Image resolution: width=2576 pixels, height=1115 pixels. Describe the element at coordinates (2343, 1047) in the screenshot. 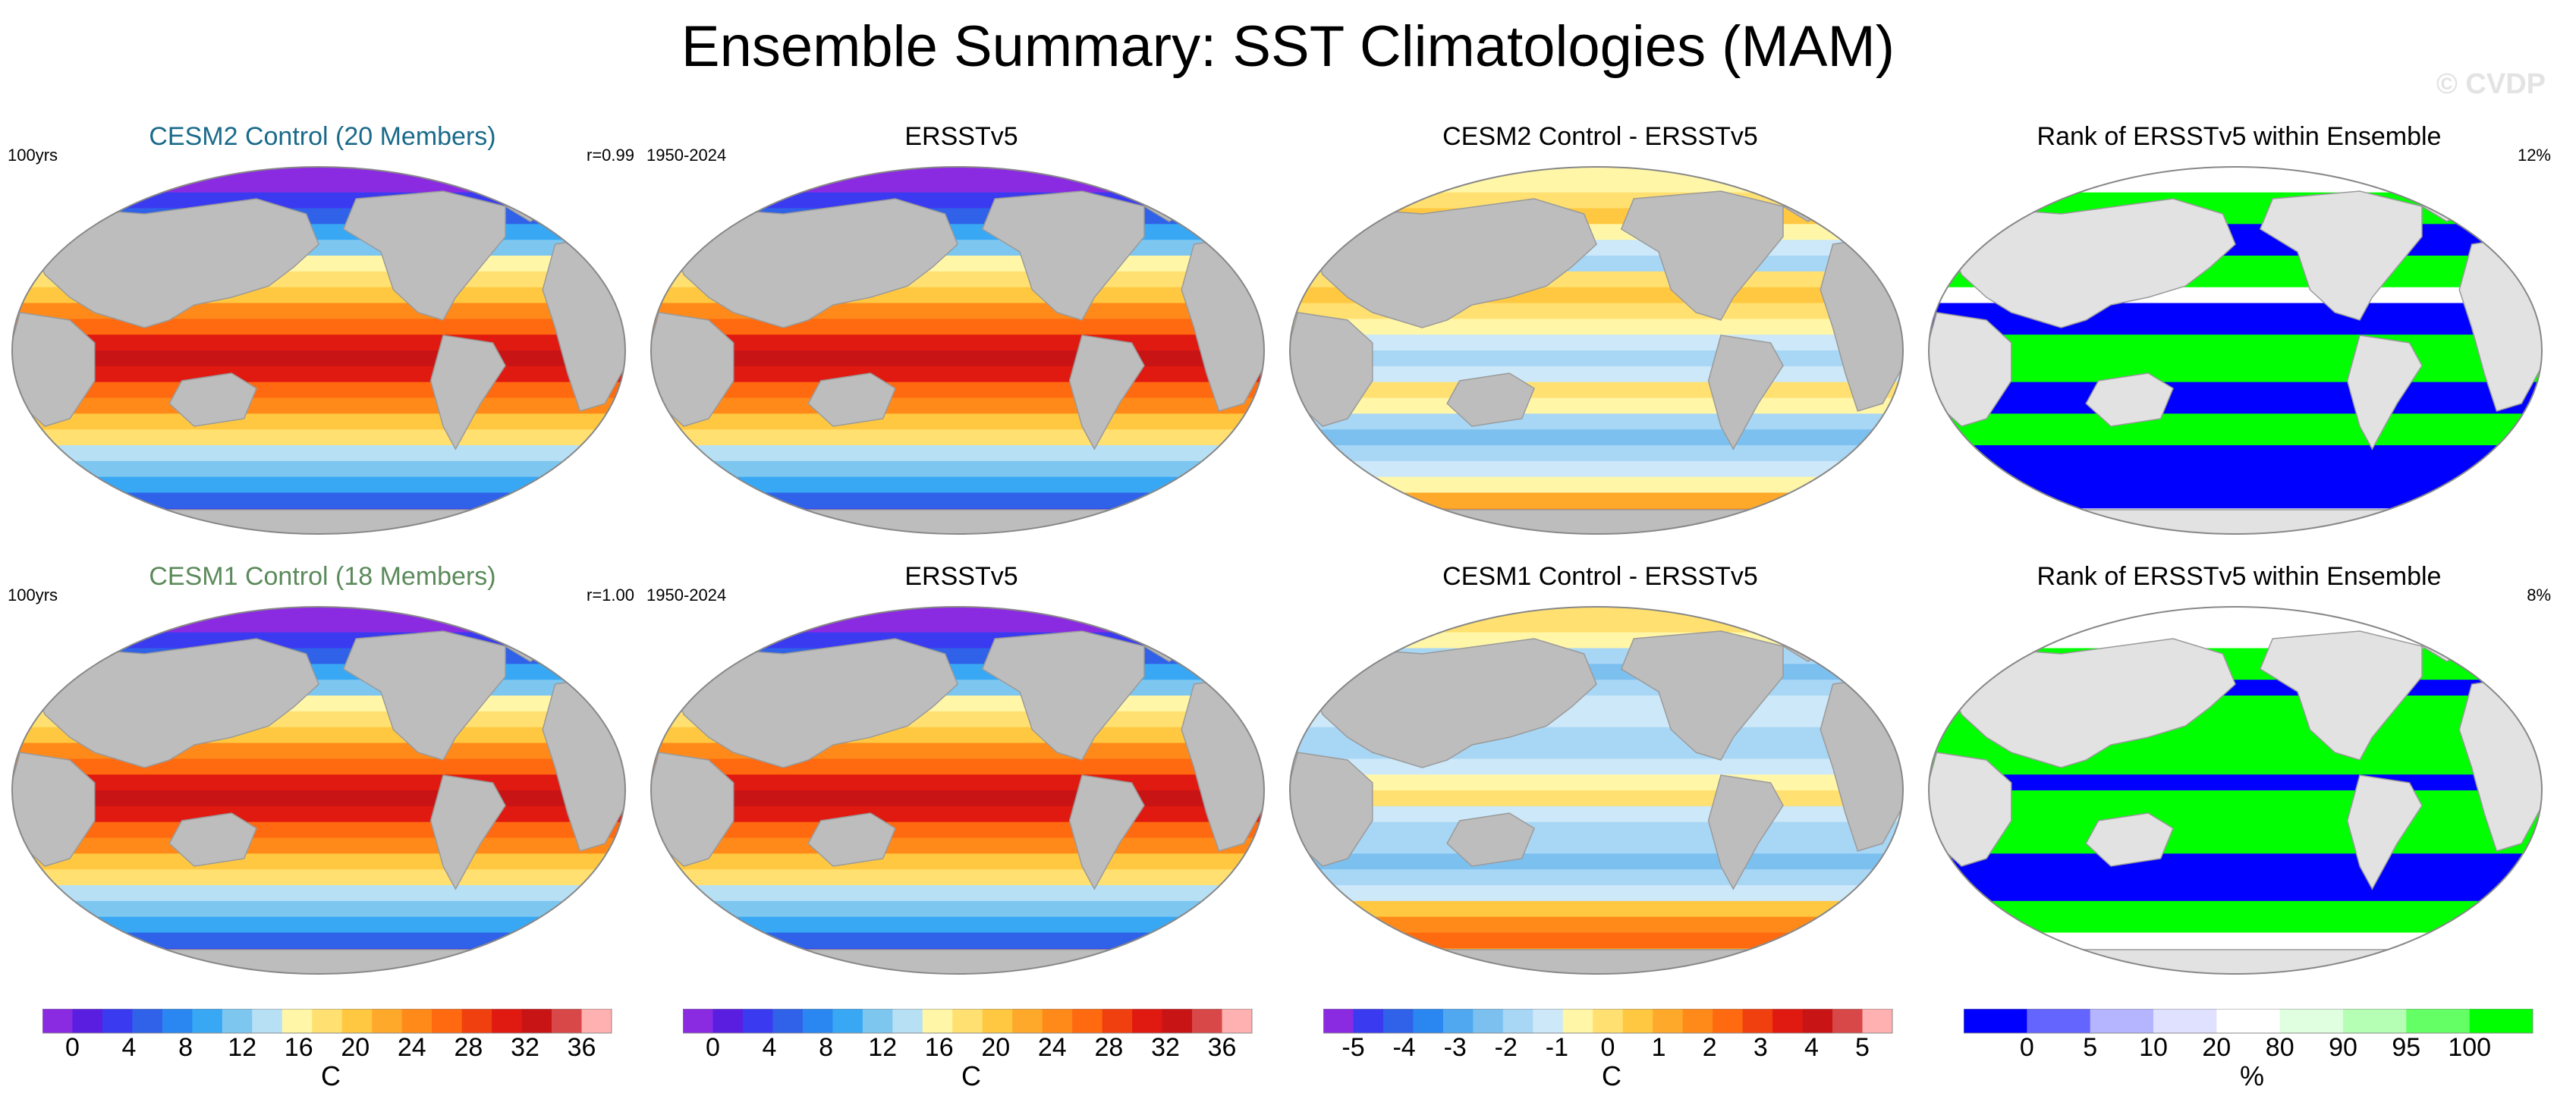

I see `colorbar-tick-label: 90` at that location.